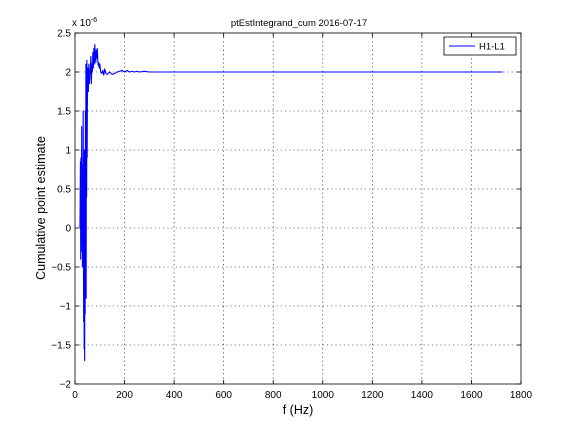 Image resolution: width=576 pixels, height=432 pixels. What do you see at coordinates (299, 23) in the screenshot?
I see `chart-title: ptEstIntegrand_cum 2016-07-17` at bounding box center [299, 23].